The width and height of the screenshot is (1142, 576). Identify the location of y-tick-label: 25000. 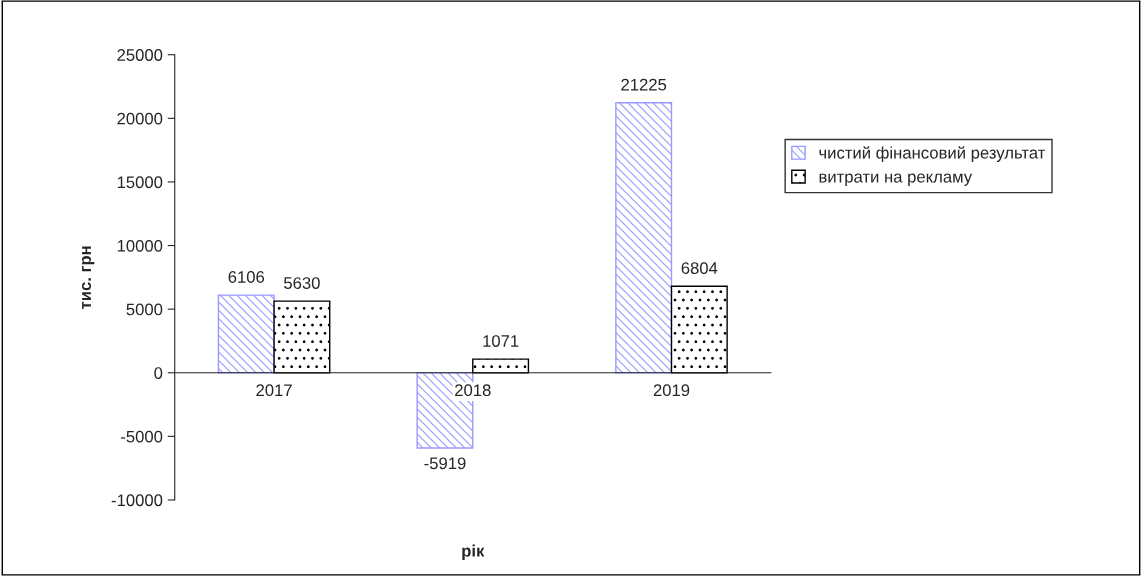
(140, 55).